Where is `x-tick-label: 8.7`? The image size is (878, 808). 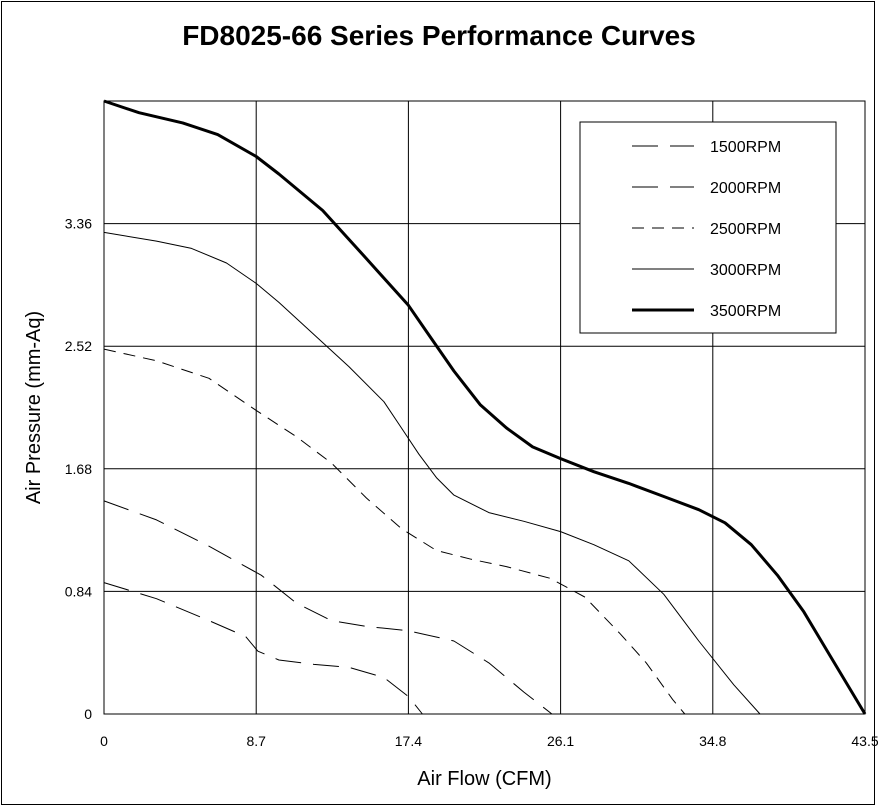
x-tick-label: 8.7 is located at coordinates (256, 741).